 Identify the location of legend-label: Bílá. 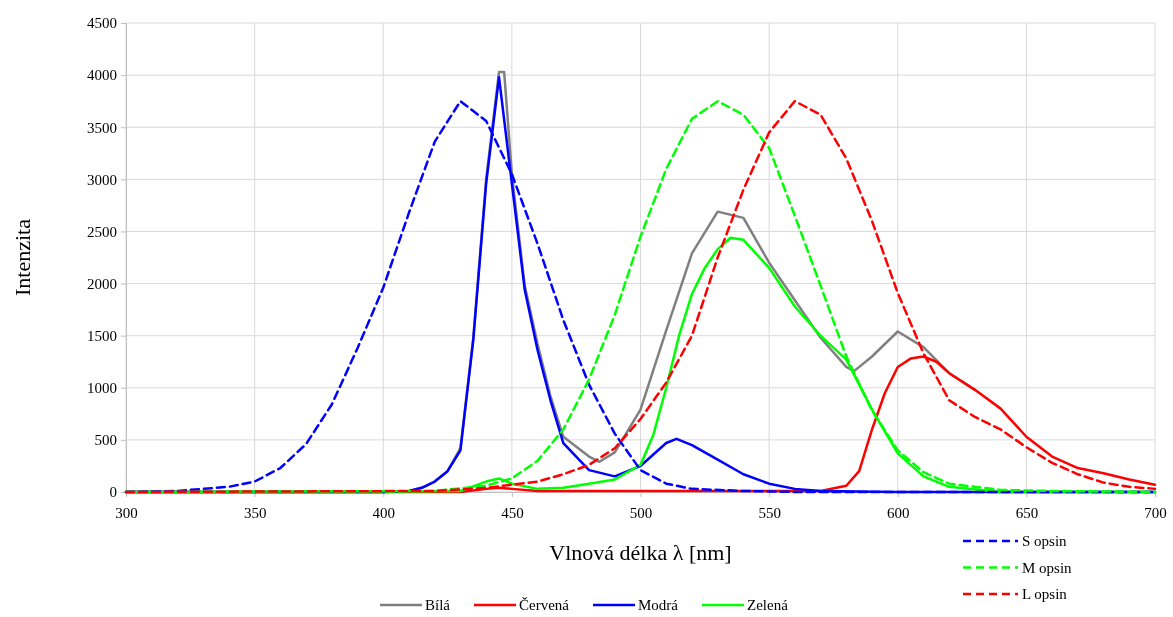
(438, 605).